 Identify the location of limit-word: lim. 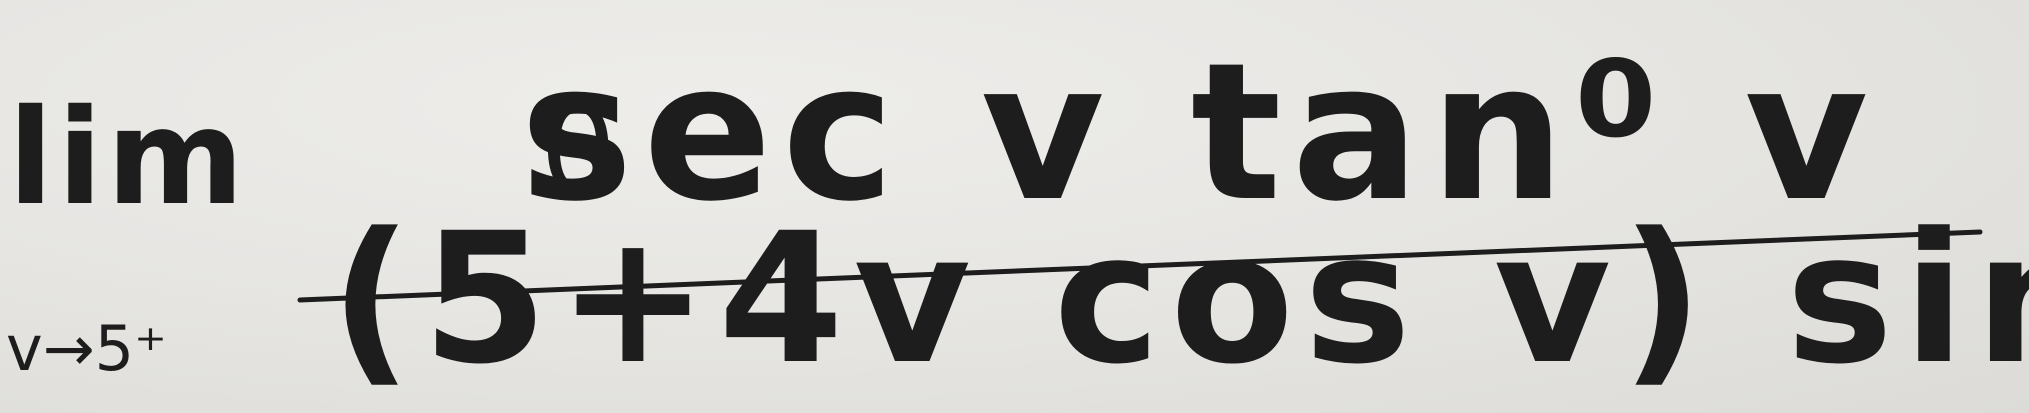
(128, 158).